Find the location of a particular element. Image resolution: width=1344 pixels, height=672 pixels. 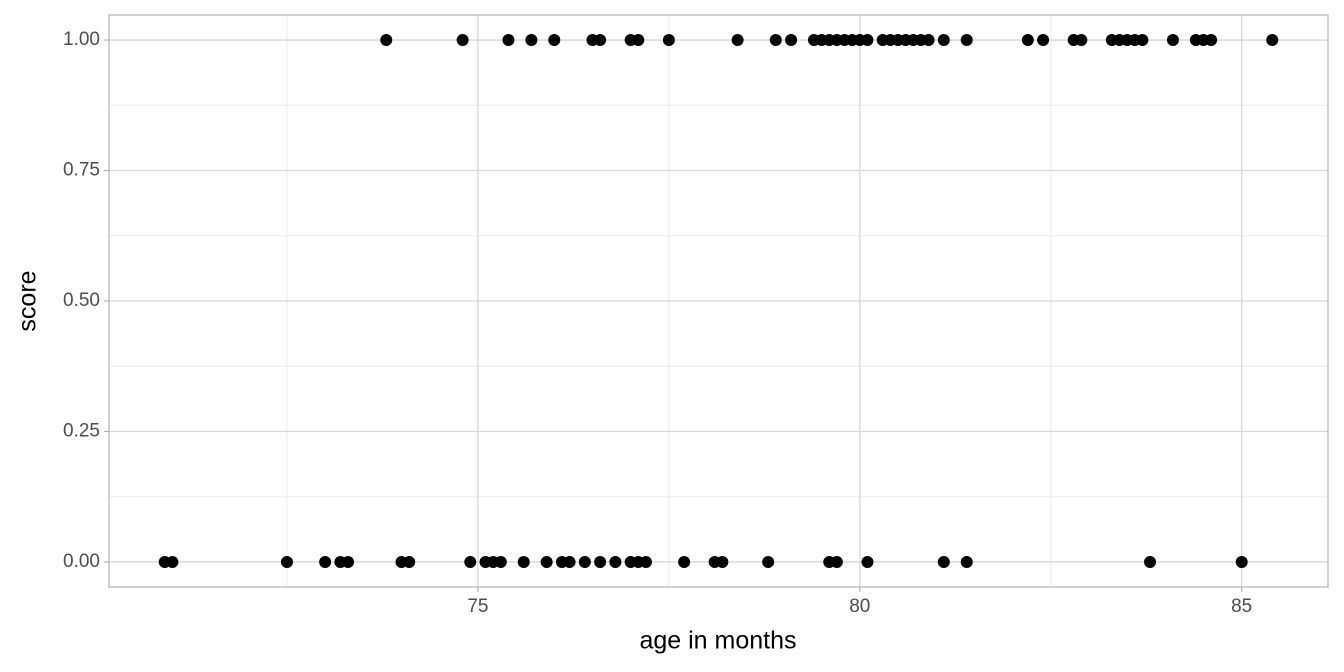

y-tick-label: 1.00 is located at coordinates (81, 39).